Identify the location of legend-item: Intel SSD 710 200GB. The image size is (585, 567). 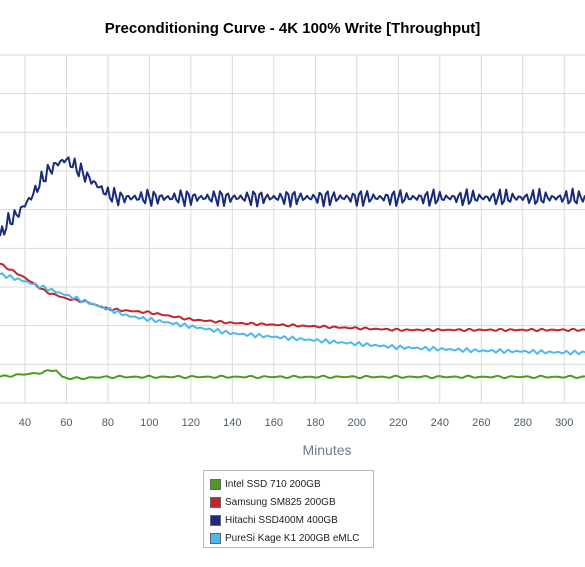
(288, 484).